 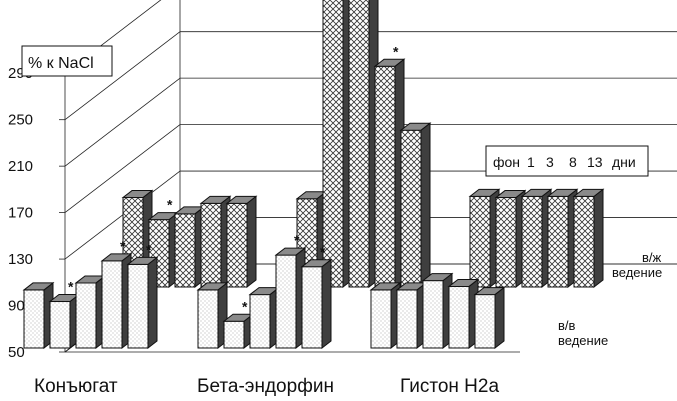 What do you see at coordinates (449, 386) in the screenshot?
I see `category-label-2: Гистон H2a` at bounding box center [449, 386].